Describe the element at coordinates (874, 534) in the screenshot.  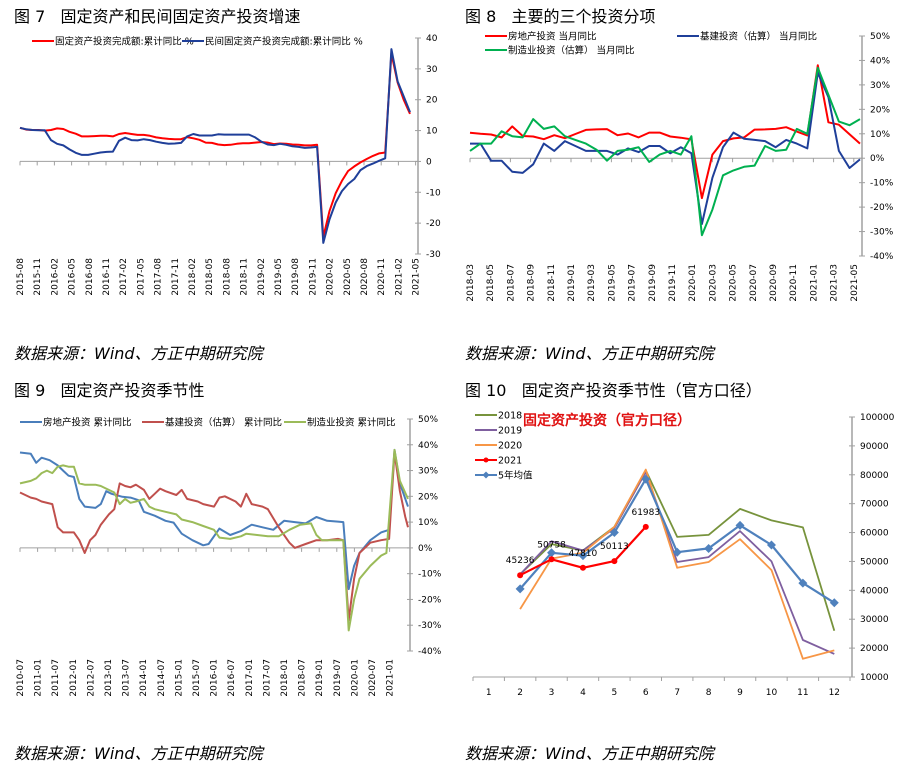
I see `y-tick-label: 60000` at that location.